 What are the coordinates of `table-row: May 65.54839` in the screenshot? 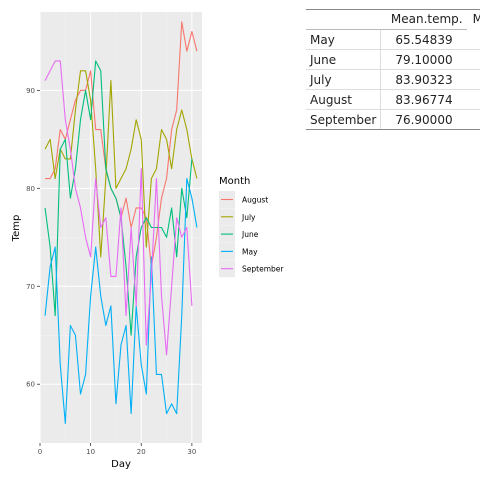 It's located at (393, 39).